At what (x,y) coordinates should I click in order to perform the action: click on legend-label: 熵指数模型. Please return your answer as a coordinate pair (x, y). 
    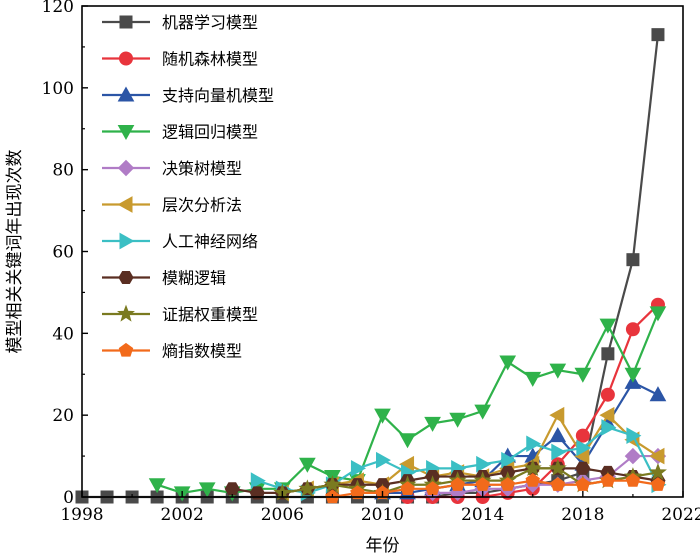
    Looking at the image, I should click on (202, 351).